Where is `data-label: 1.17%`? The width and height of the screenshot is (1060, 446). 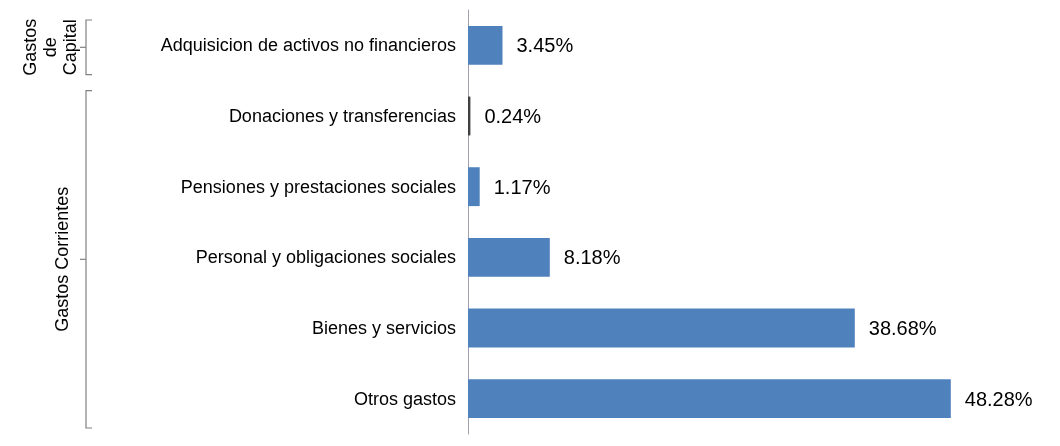 data-label: 1.17% is located at coordinates (522, 186).